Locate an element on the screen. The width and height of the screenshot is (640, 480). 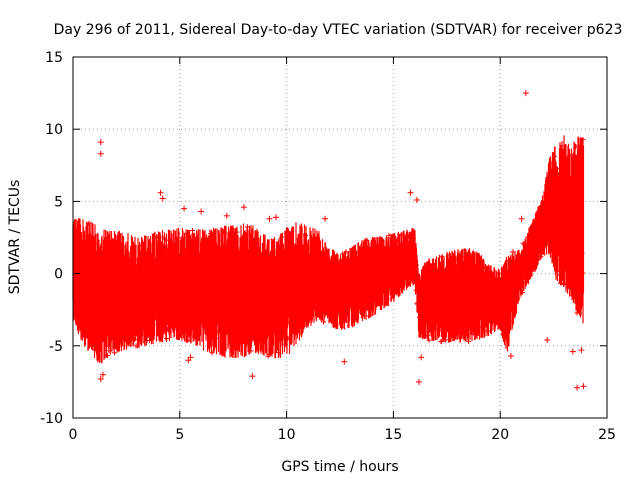
y-axis-label: SDTVAR / TECUs is located at coordinates (15, 237).